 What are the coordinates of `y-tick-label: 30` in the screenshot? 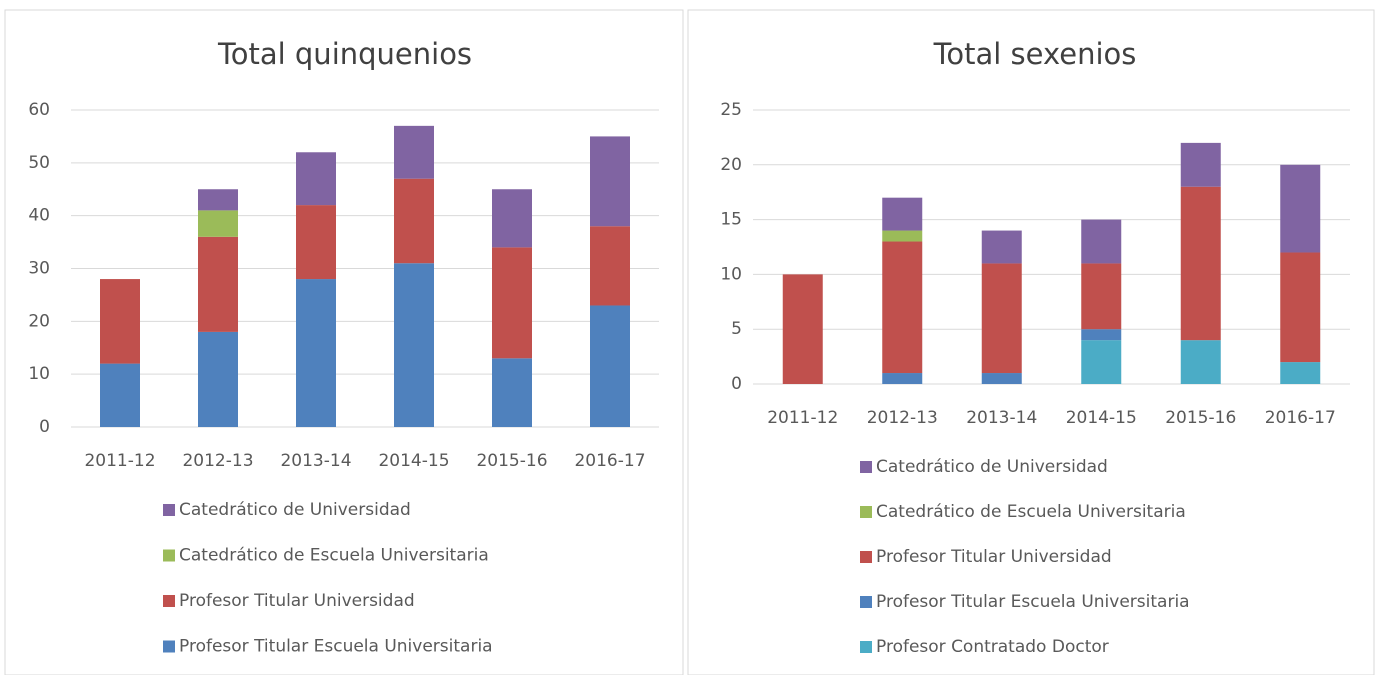 It's located at (39, 269).